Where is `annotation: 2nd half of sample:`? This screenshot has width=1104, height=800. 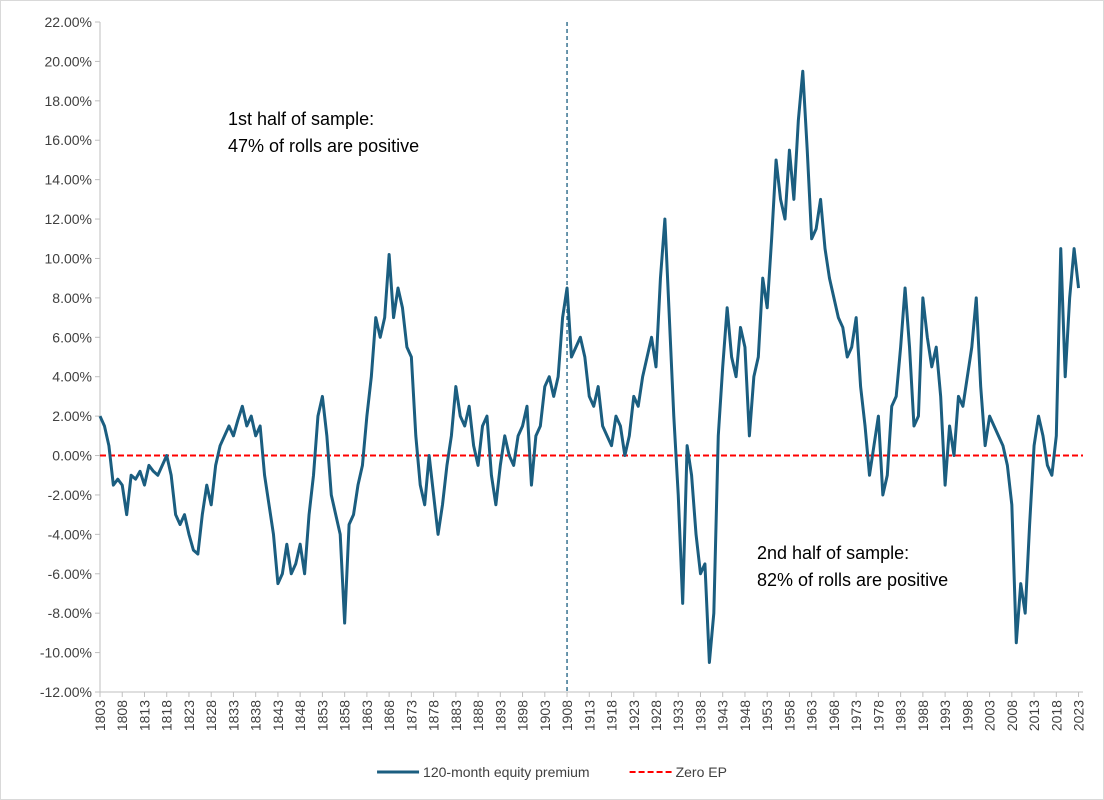
annotation: 2nd half of sample: is located at coordinates (833, 553).